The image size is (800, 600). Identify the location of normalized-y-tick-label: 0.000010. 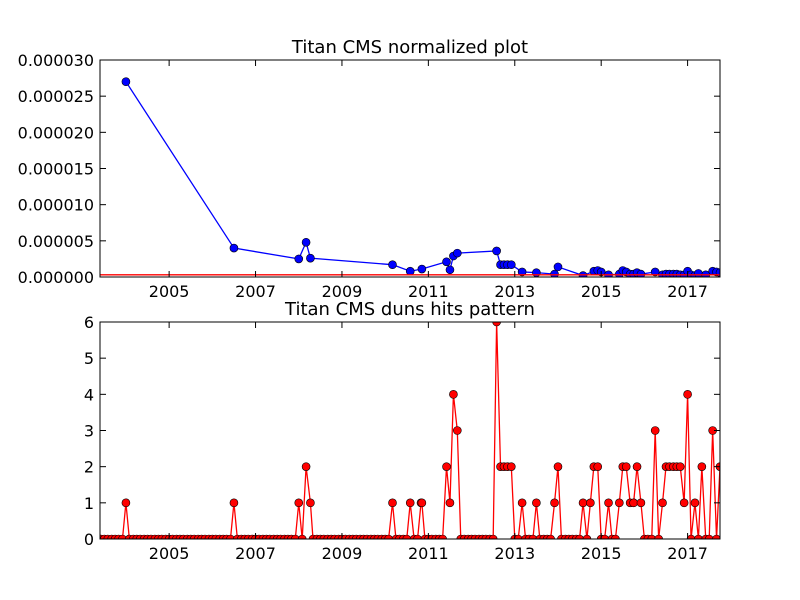
(56, 205).